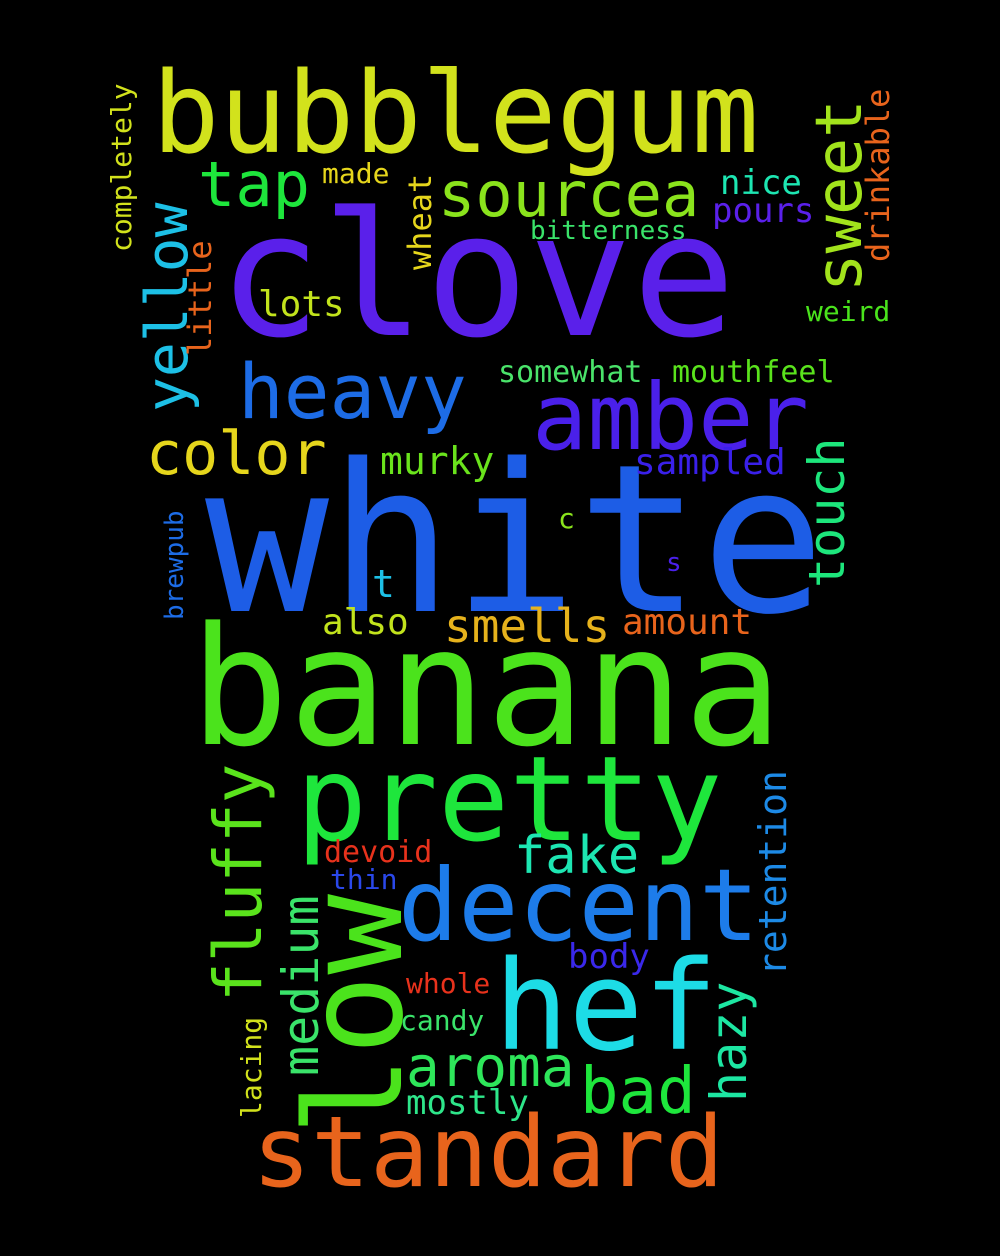 This screenshot has height=1256, width=1000. I want to click on word-hazy: hazy, so click(729, 1041).